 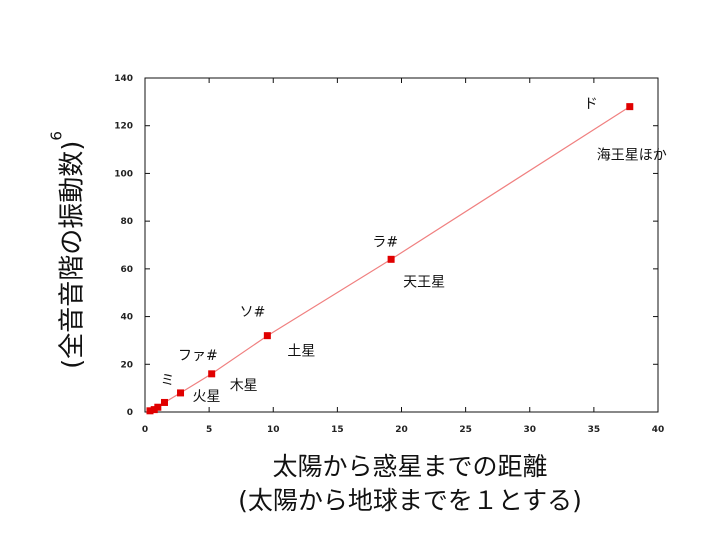 I want to click on annotation-label: ラ#, so click(x=385, y=242).